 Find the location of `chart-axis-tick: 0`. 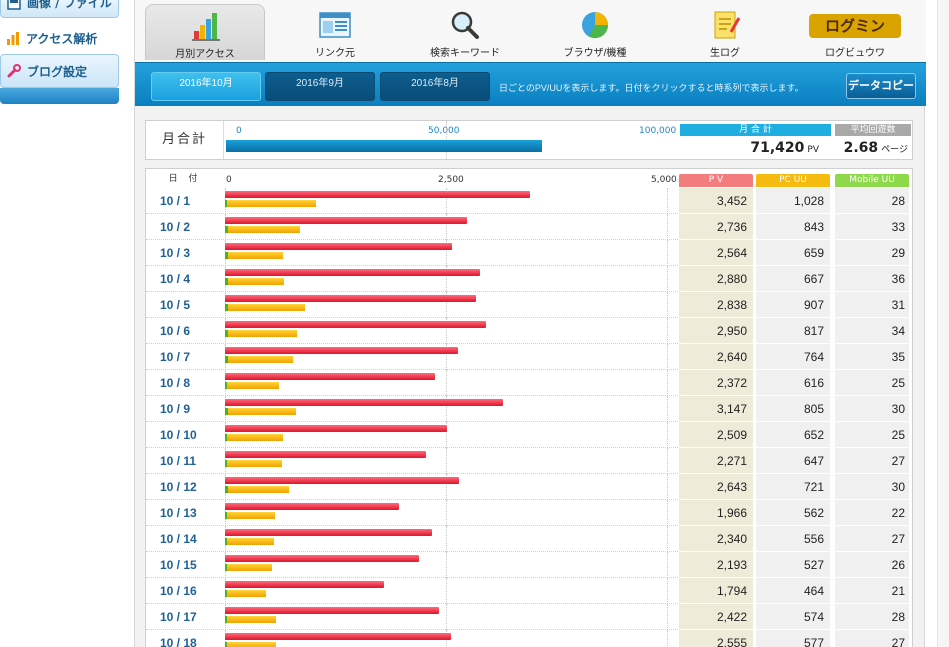

chart-axis-tick: 0 is located at coordinates (229, 180).